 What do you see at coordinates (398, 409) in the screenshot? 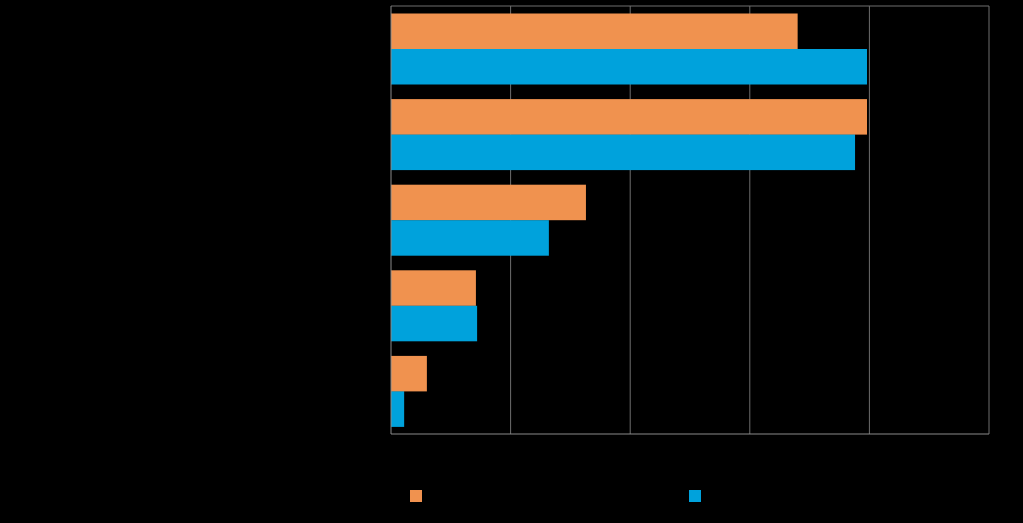
I see `bar-series2-cat5` at bounding box center [398, 409].